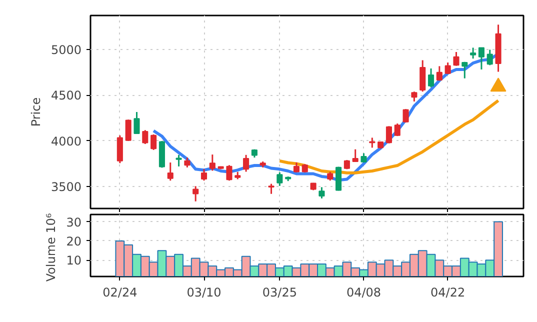 The image size is (537, 322). I want to click on y-tick-label: 30, so click(74, 222).